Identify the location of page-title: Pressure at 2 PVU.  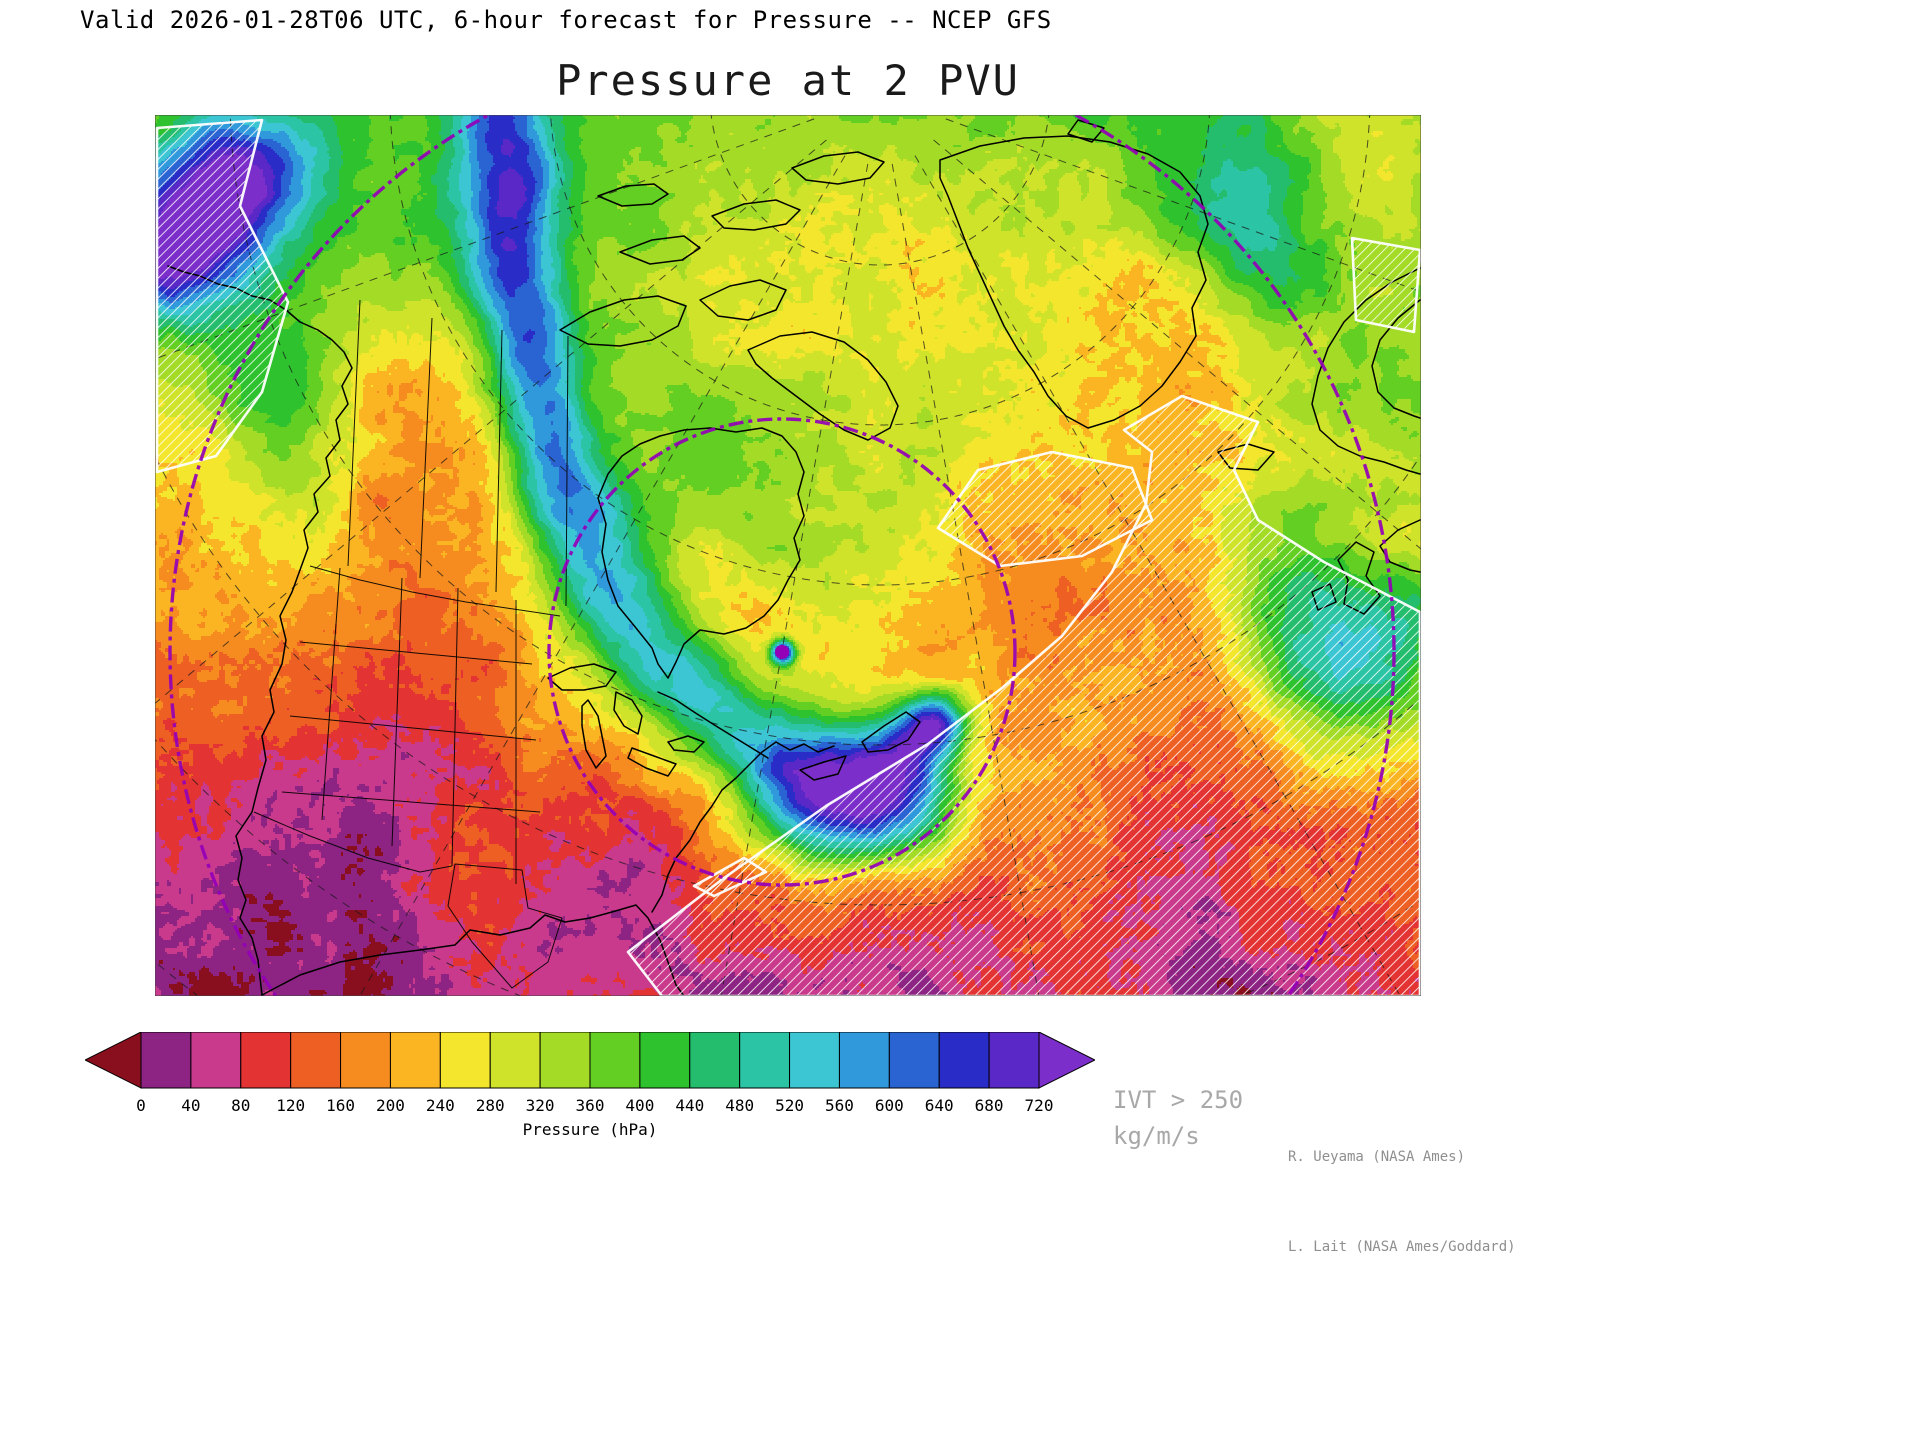
(788, 80).